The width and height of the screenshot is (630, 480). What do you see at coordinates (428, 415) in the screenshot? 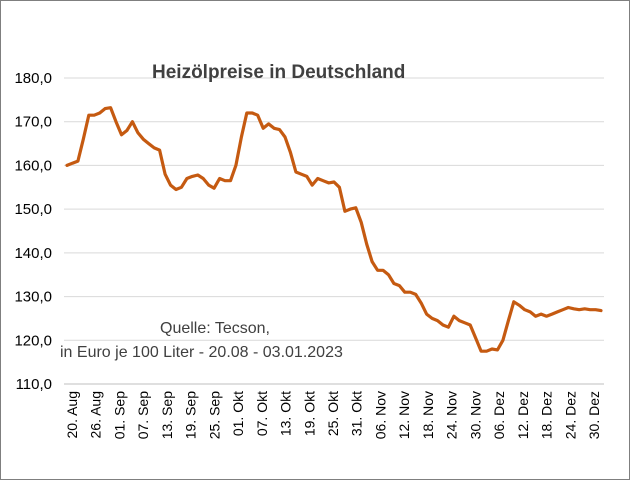
I see `x-tick-label: 18. Nov` at bounding box center [428, 415].